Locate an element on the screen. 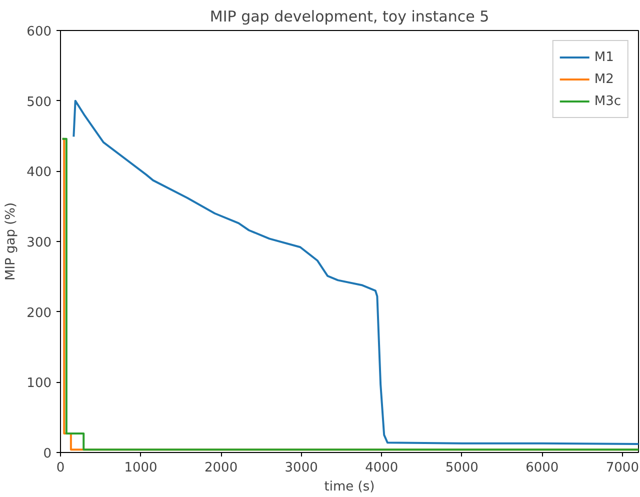  x-tick-label: 5000 is located at coordinates (461, 468).